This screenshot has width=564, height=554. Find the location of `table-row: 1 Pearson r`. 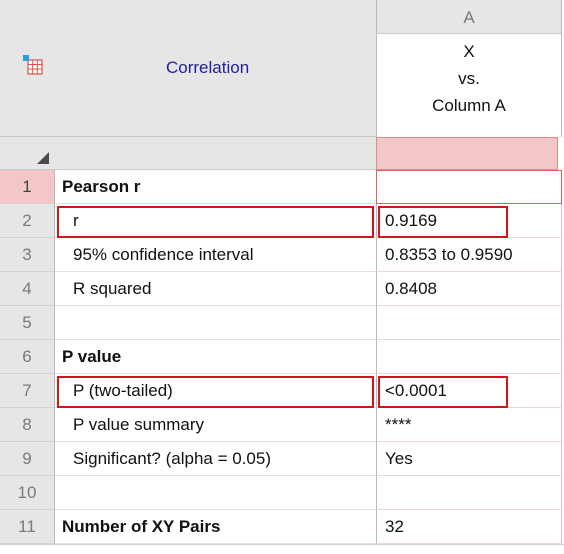

table-row: 1 Pearson r is located at coordinates (282, 187).